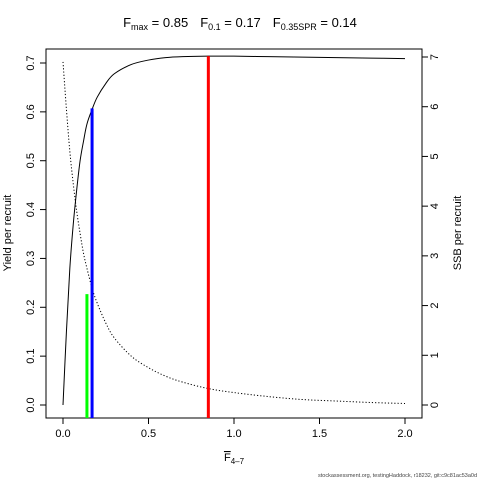 This screenshot has width=480, height=480. I want to click on y-right-tick-label: 0, so click(435, 405).